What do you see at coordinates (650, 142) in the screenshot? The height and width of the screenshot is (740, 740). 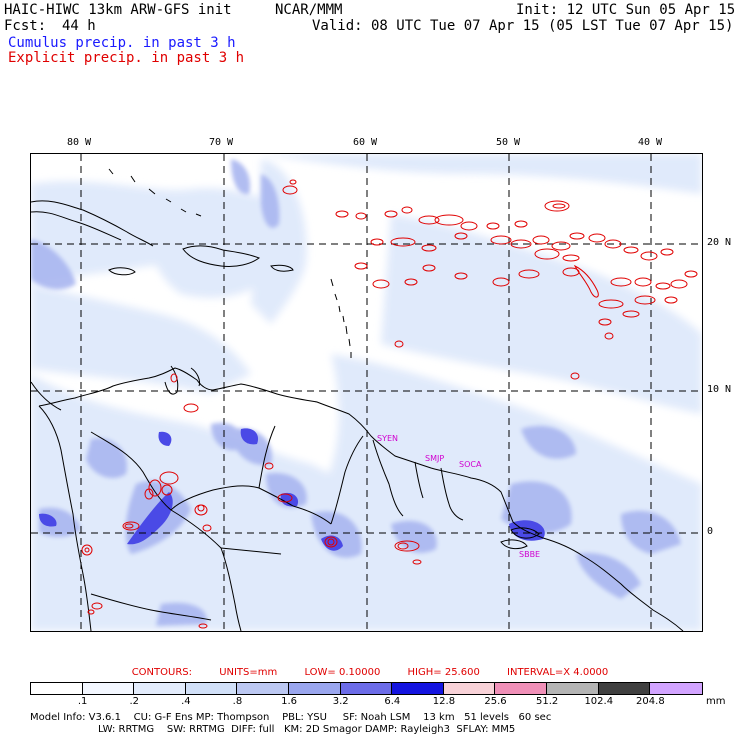 I see `lon-label-40w: 40 W` at bounding box center [650, 142].